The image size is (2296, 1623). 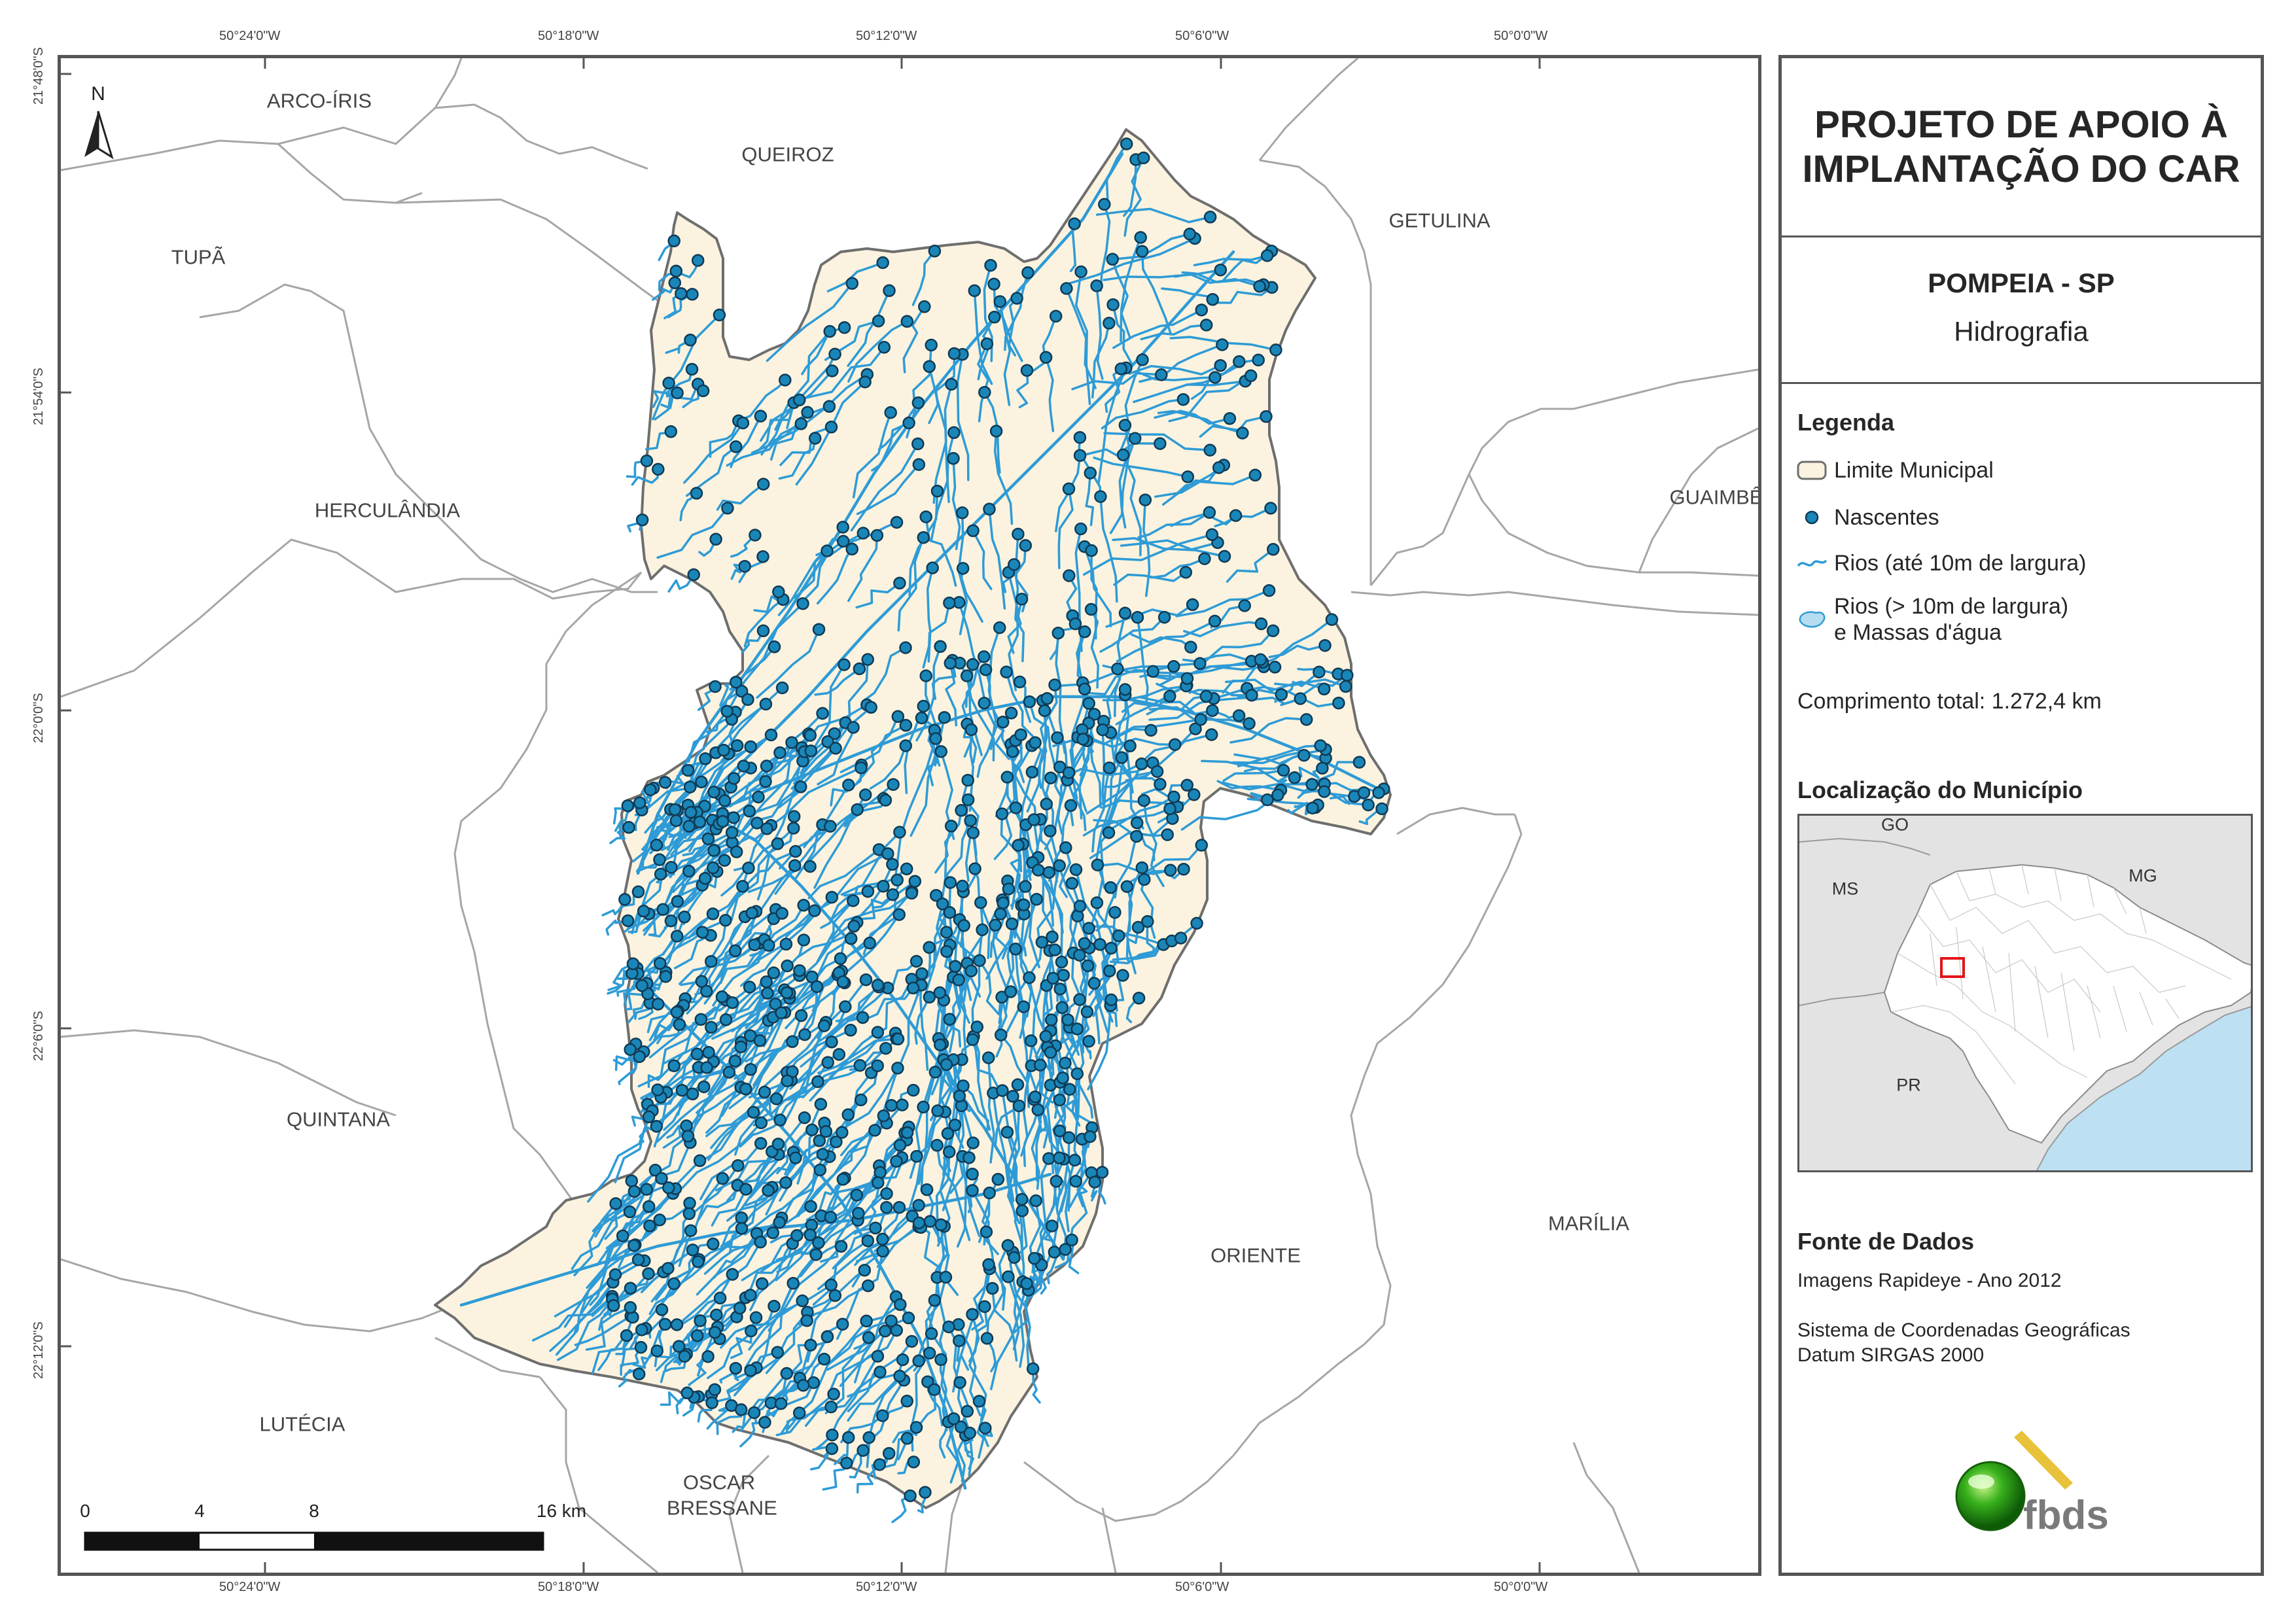 What do you see at coordinates (2025, 993) in the screenshot?
I see `location-inset-map: GO MS MG PR` at bounding box center [2025, 993].